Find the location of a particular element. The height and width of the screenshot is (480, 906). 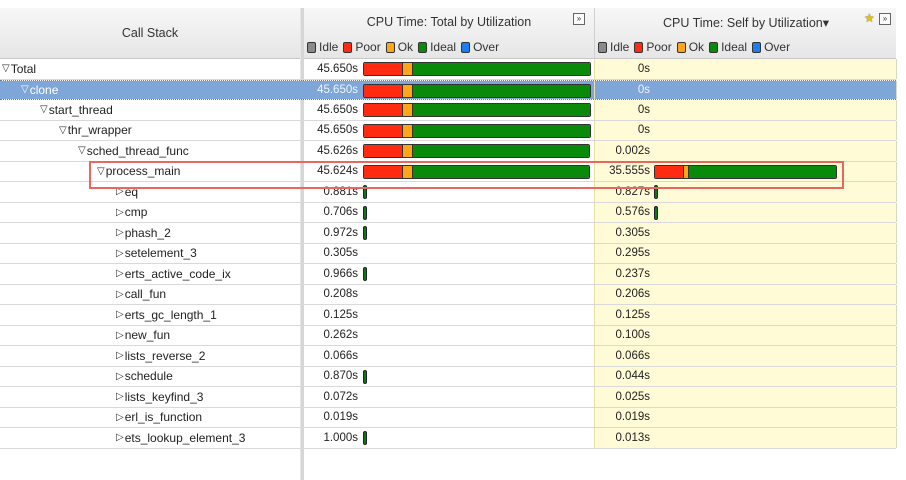

cpu-total-cell: 0.966s is located at coordinates (449, 274).